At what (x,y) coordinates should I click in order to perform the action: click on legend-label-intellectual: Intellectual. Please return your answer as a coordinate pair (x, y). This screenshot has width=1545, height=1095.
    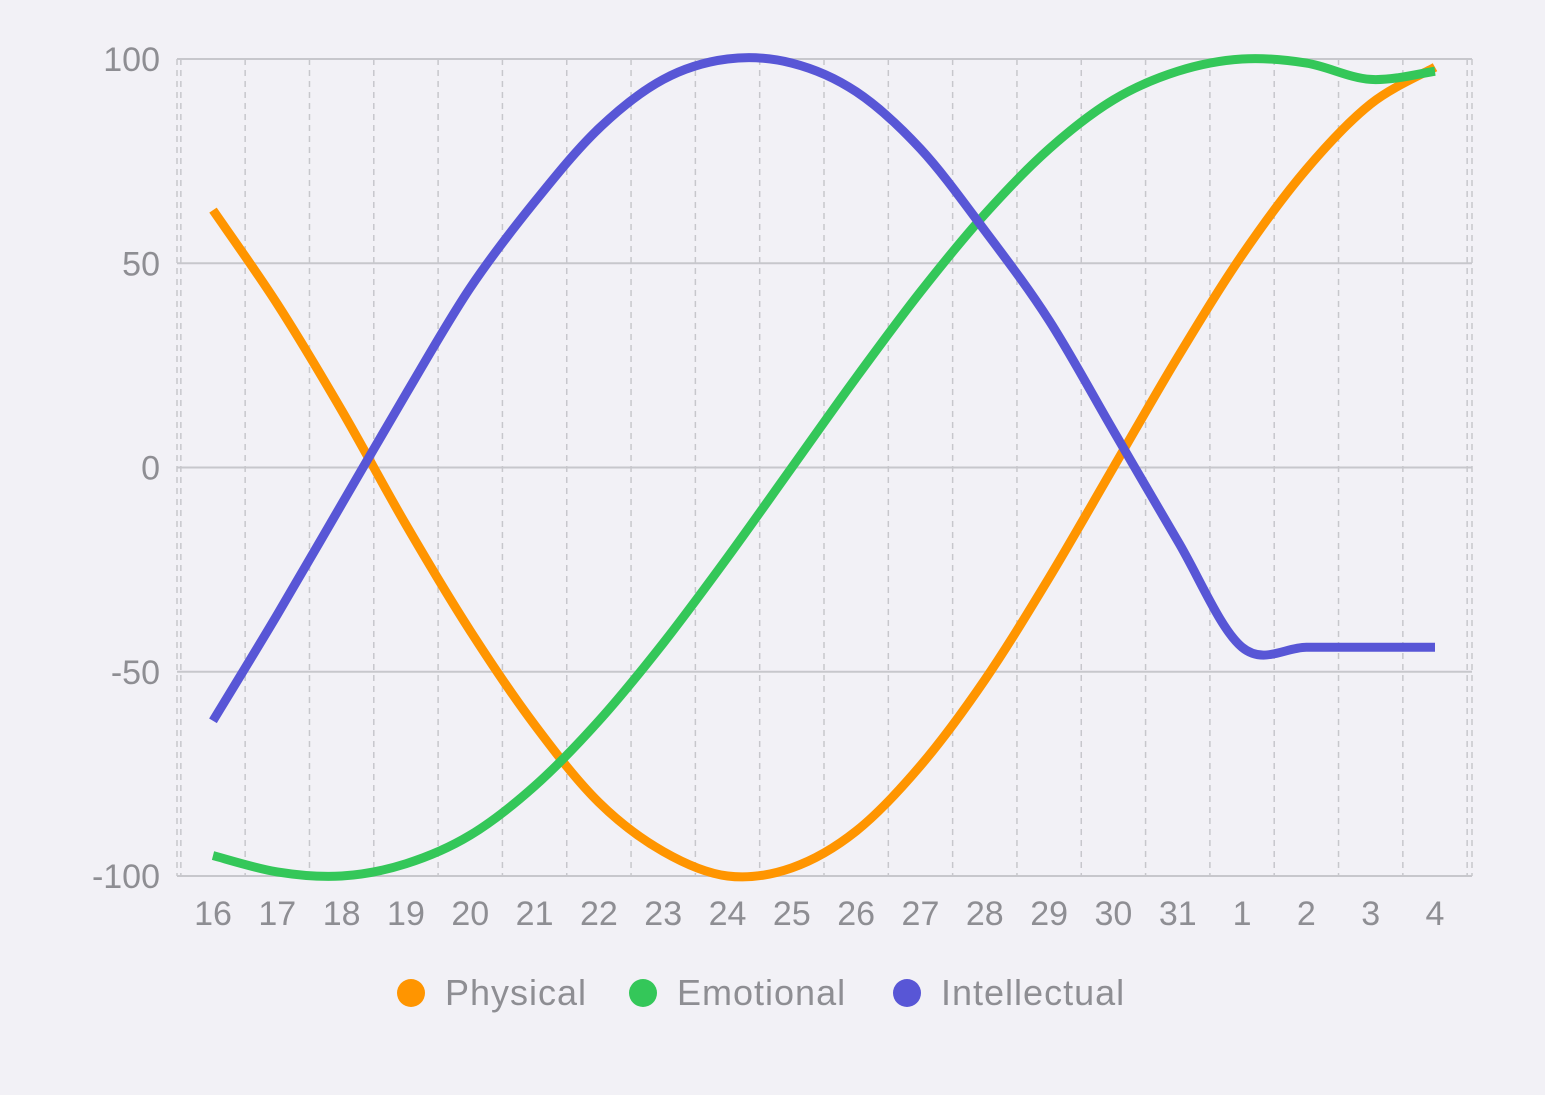
    Looking at the image, I should click on (1033, 992).